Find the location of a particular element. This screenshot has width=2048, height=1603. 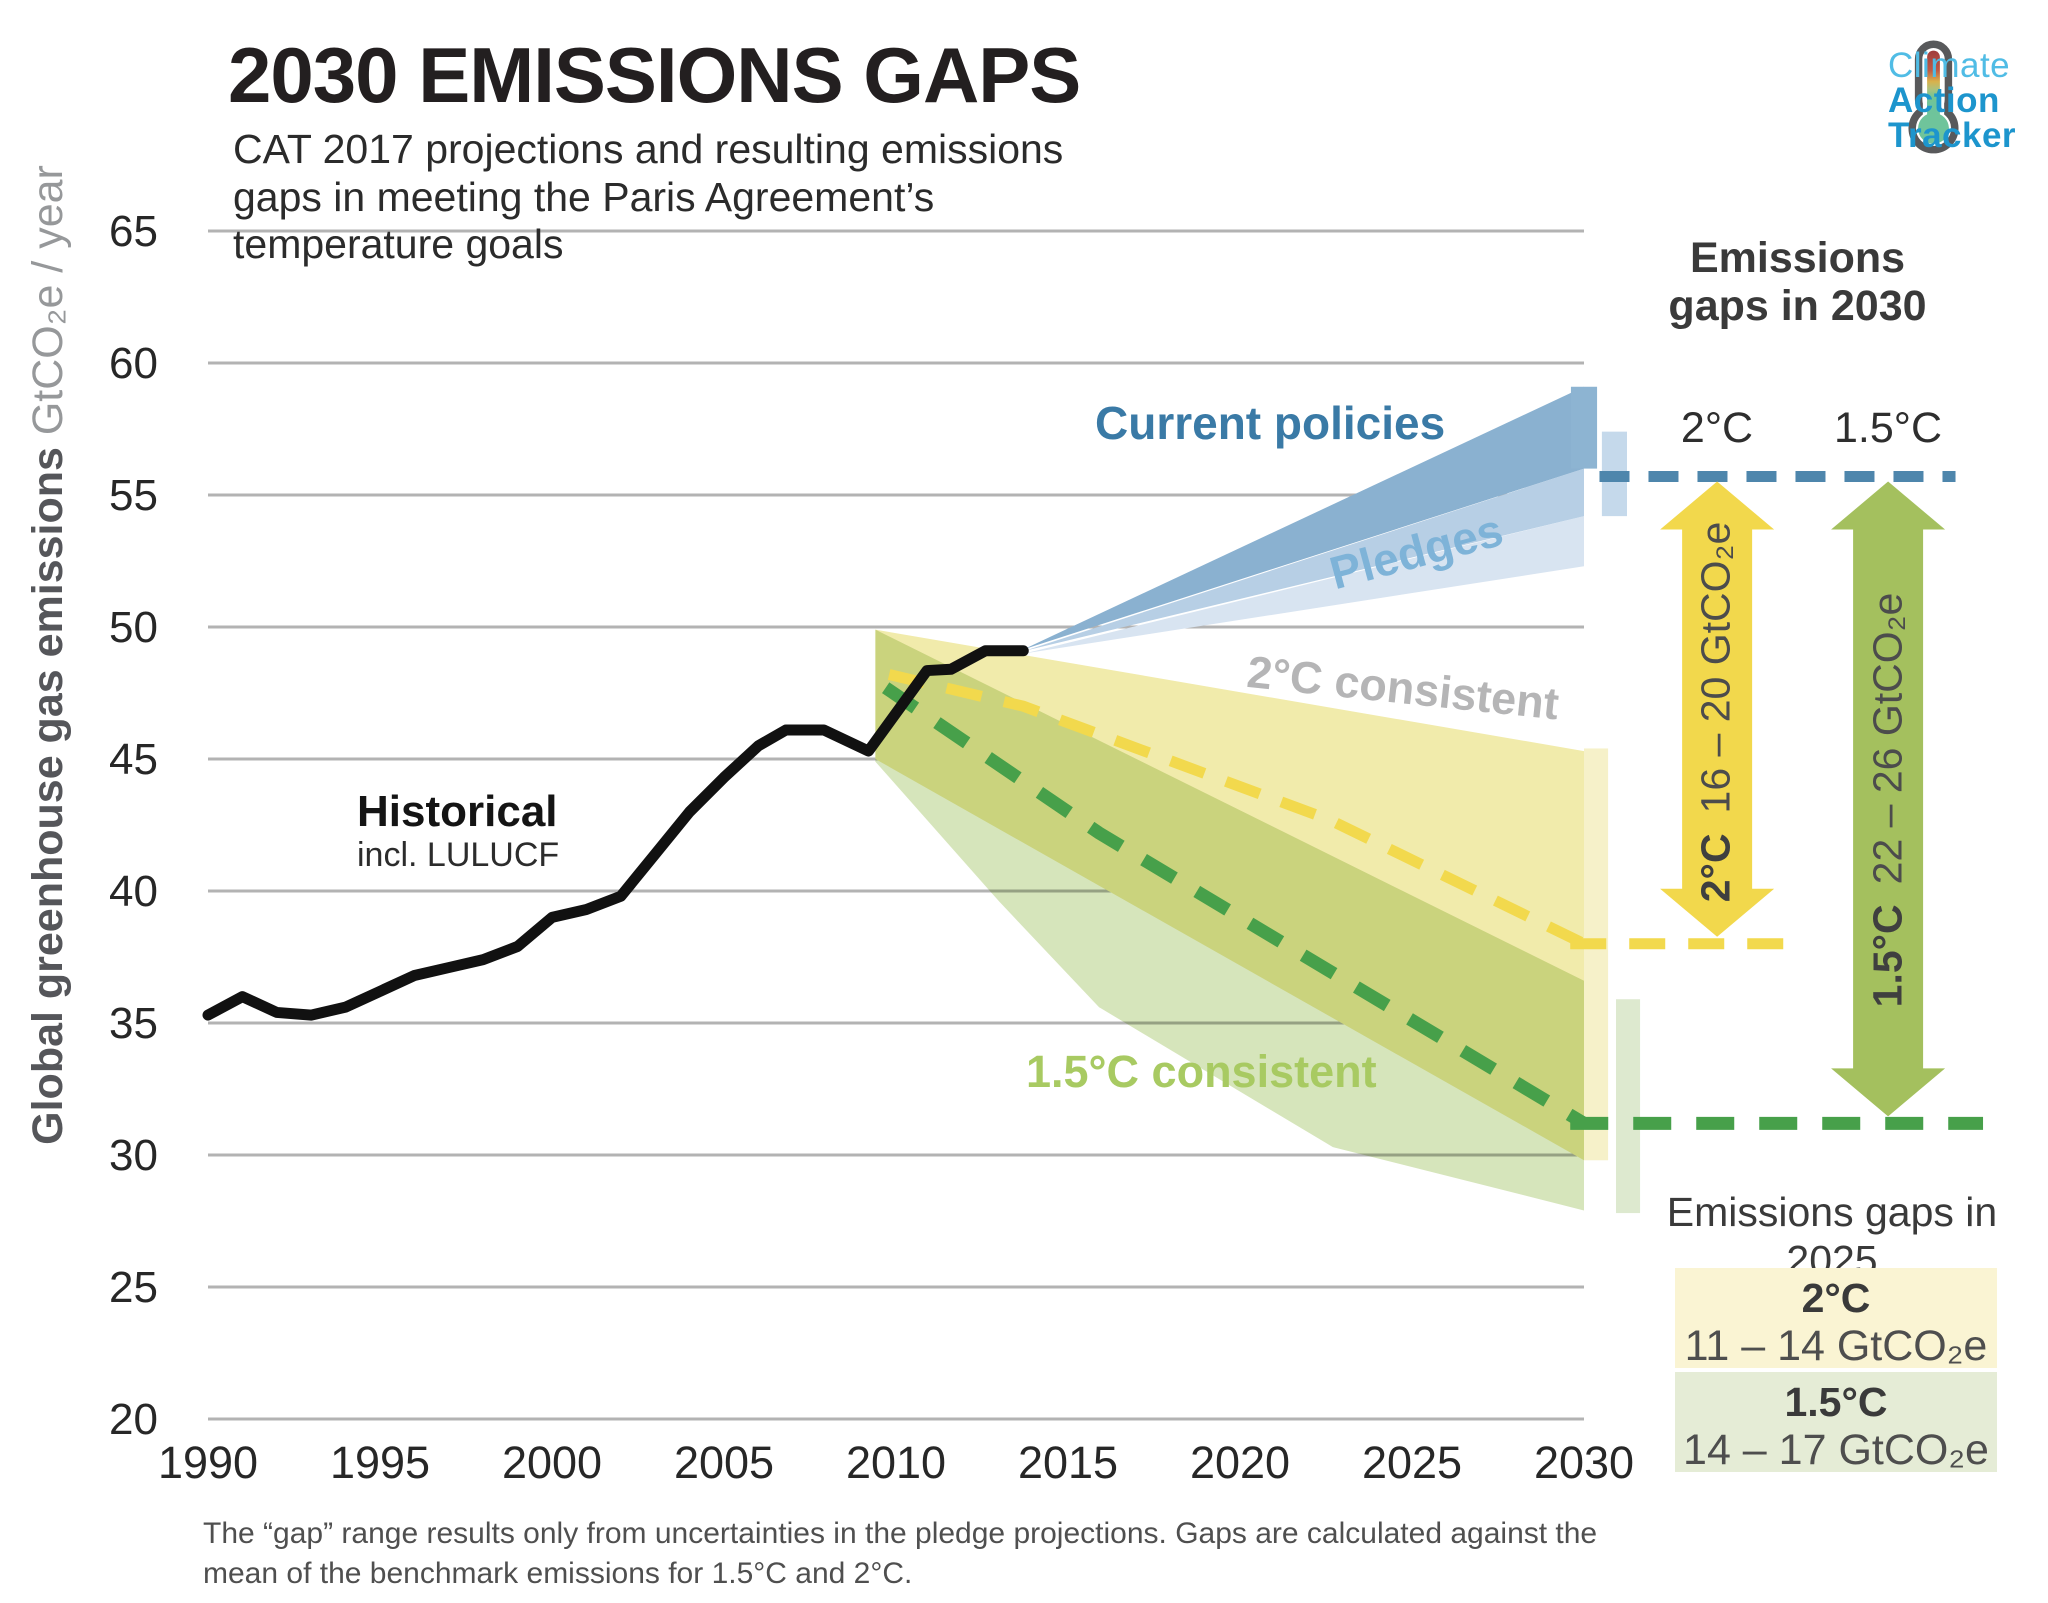

wedge-pledges-mid is located at coordinates (1304, 559).